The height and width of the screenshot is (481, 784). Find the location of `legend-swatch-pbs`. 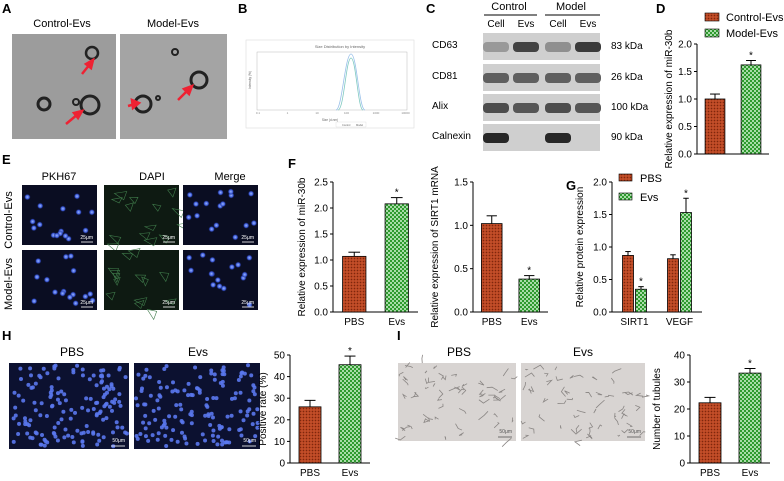

legend-swatch-pbs is located at coordinates (625, 177).